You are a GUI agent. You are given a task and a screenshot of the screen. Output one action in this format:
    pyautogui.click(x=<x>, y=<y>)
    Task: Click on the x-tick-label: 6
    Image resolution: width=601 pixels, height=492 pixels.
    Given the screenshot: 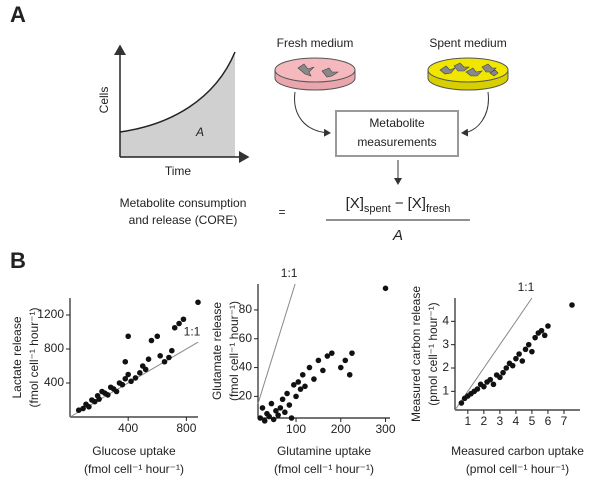 What is the action you would take?
    pyautogui.click(x=548, y=421)
    